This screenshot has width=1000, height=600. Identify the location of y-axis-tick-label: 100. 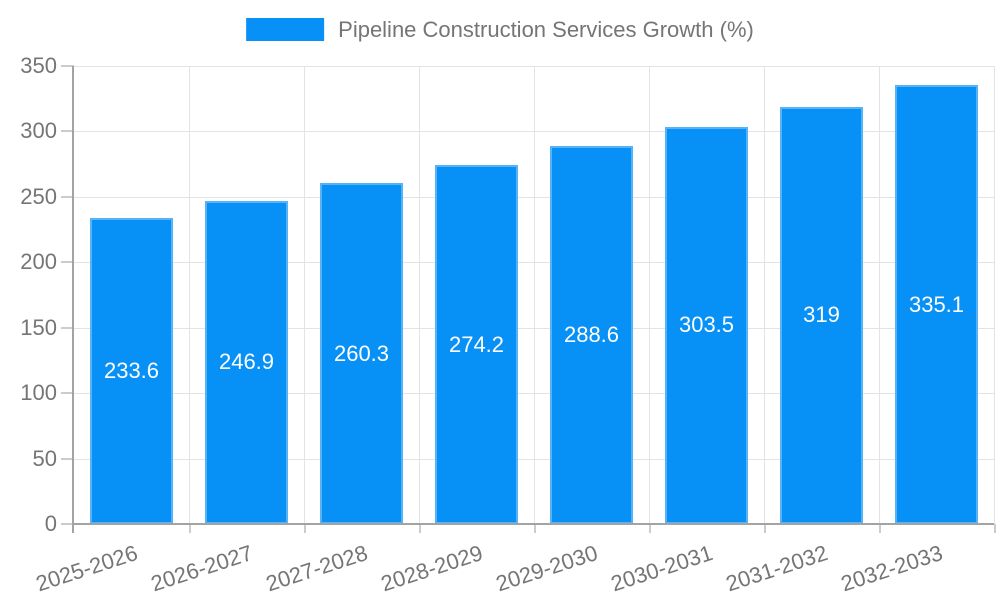
(38, 393).